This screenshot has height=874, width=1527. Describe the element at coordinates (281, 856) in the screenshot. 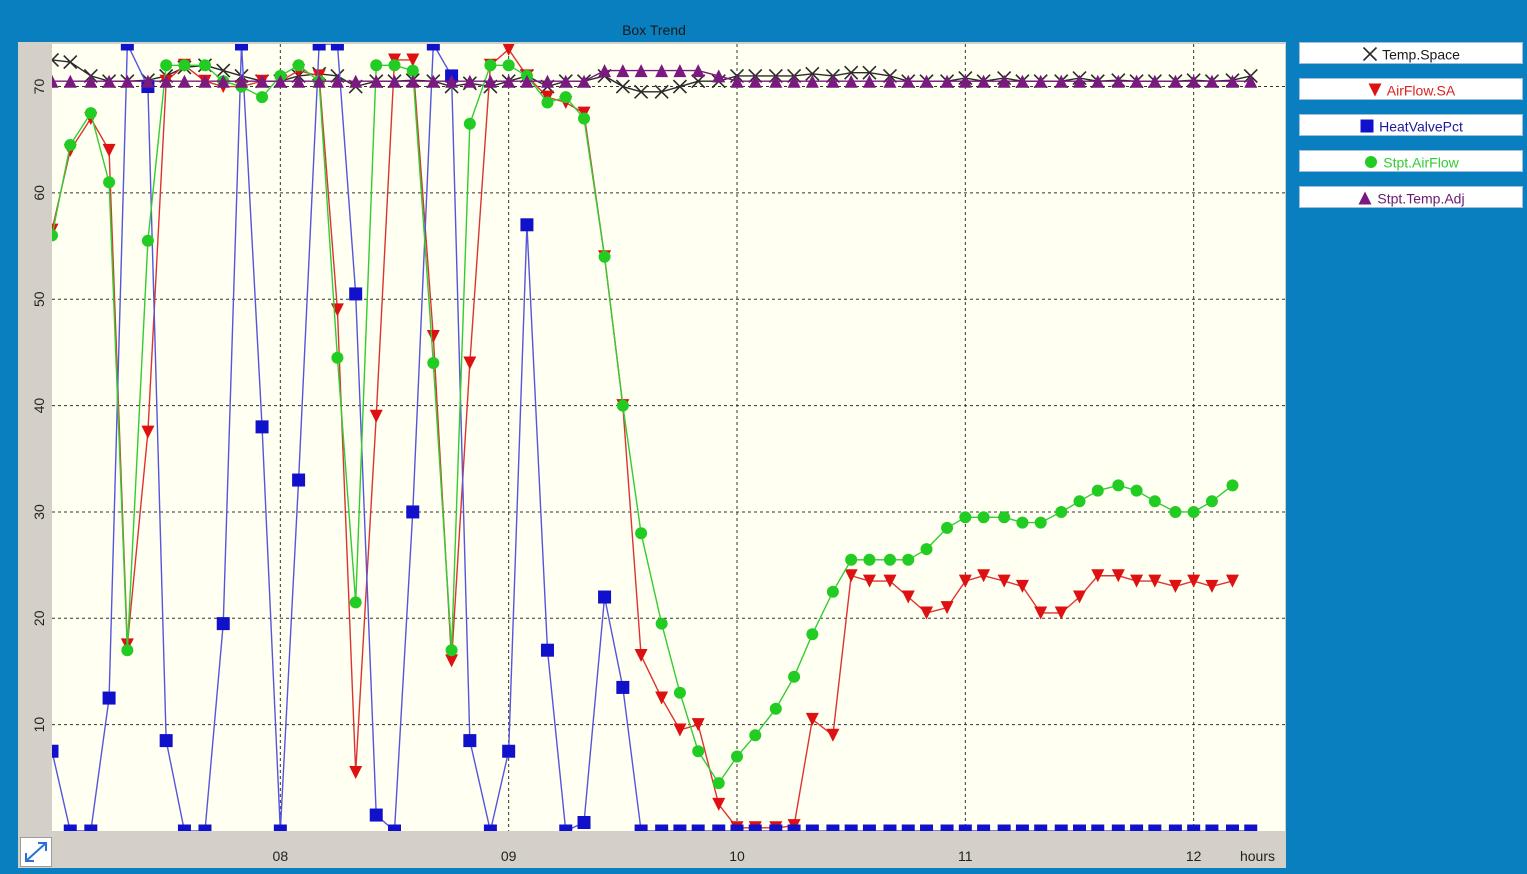

I see `x-tick-label: 08` at that location.